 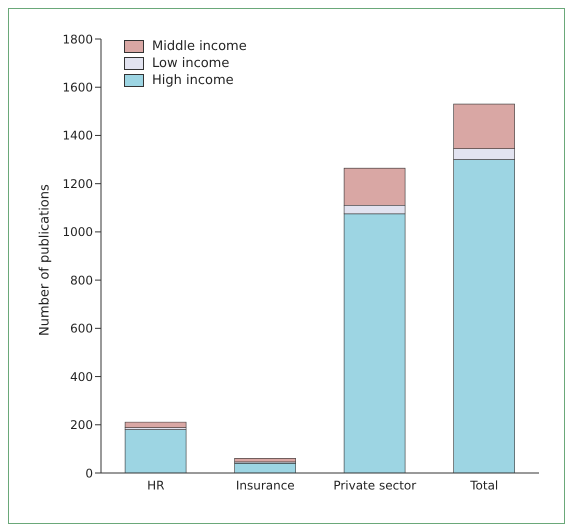 What do you see at coordinates (77, 232) in the screenshot?
I see `y-tick-label: 1000` at bounding box center [77, 232].